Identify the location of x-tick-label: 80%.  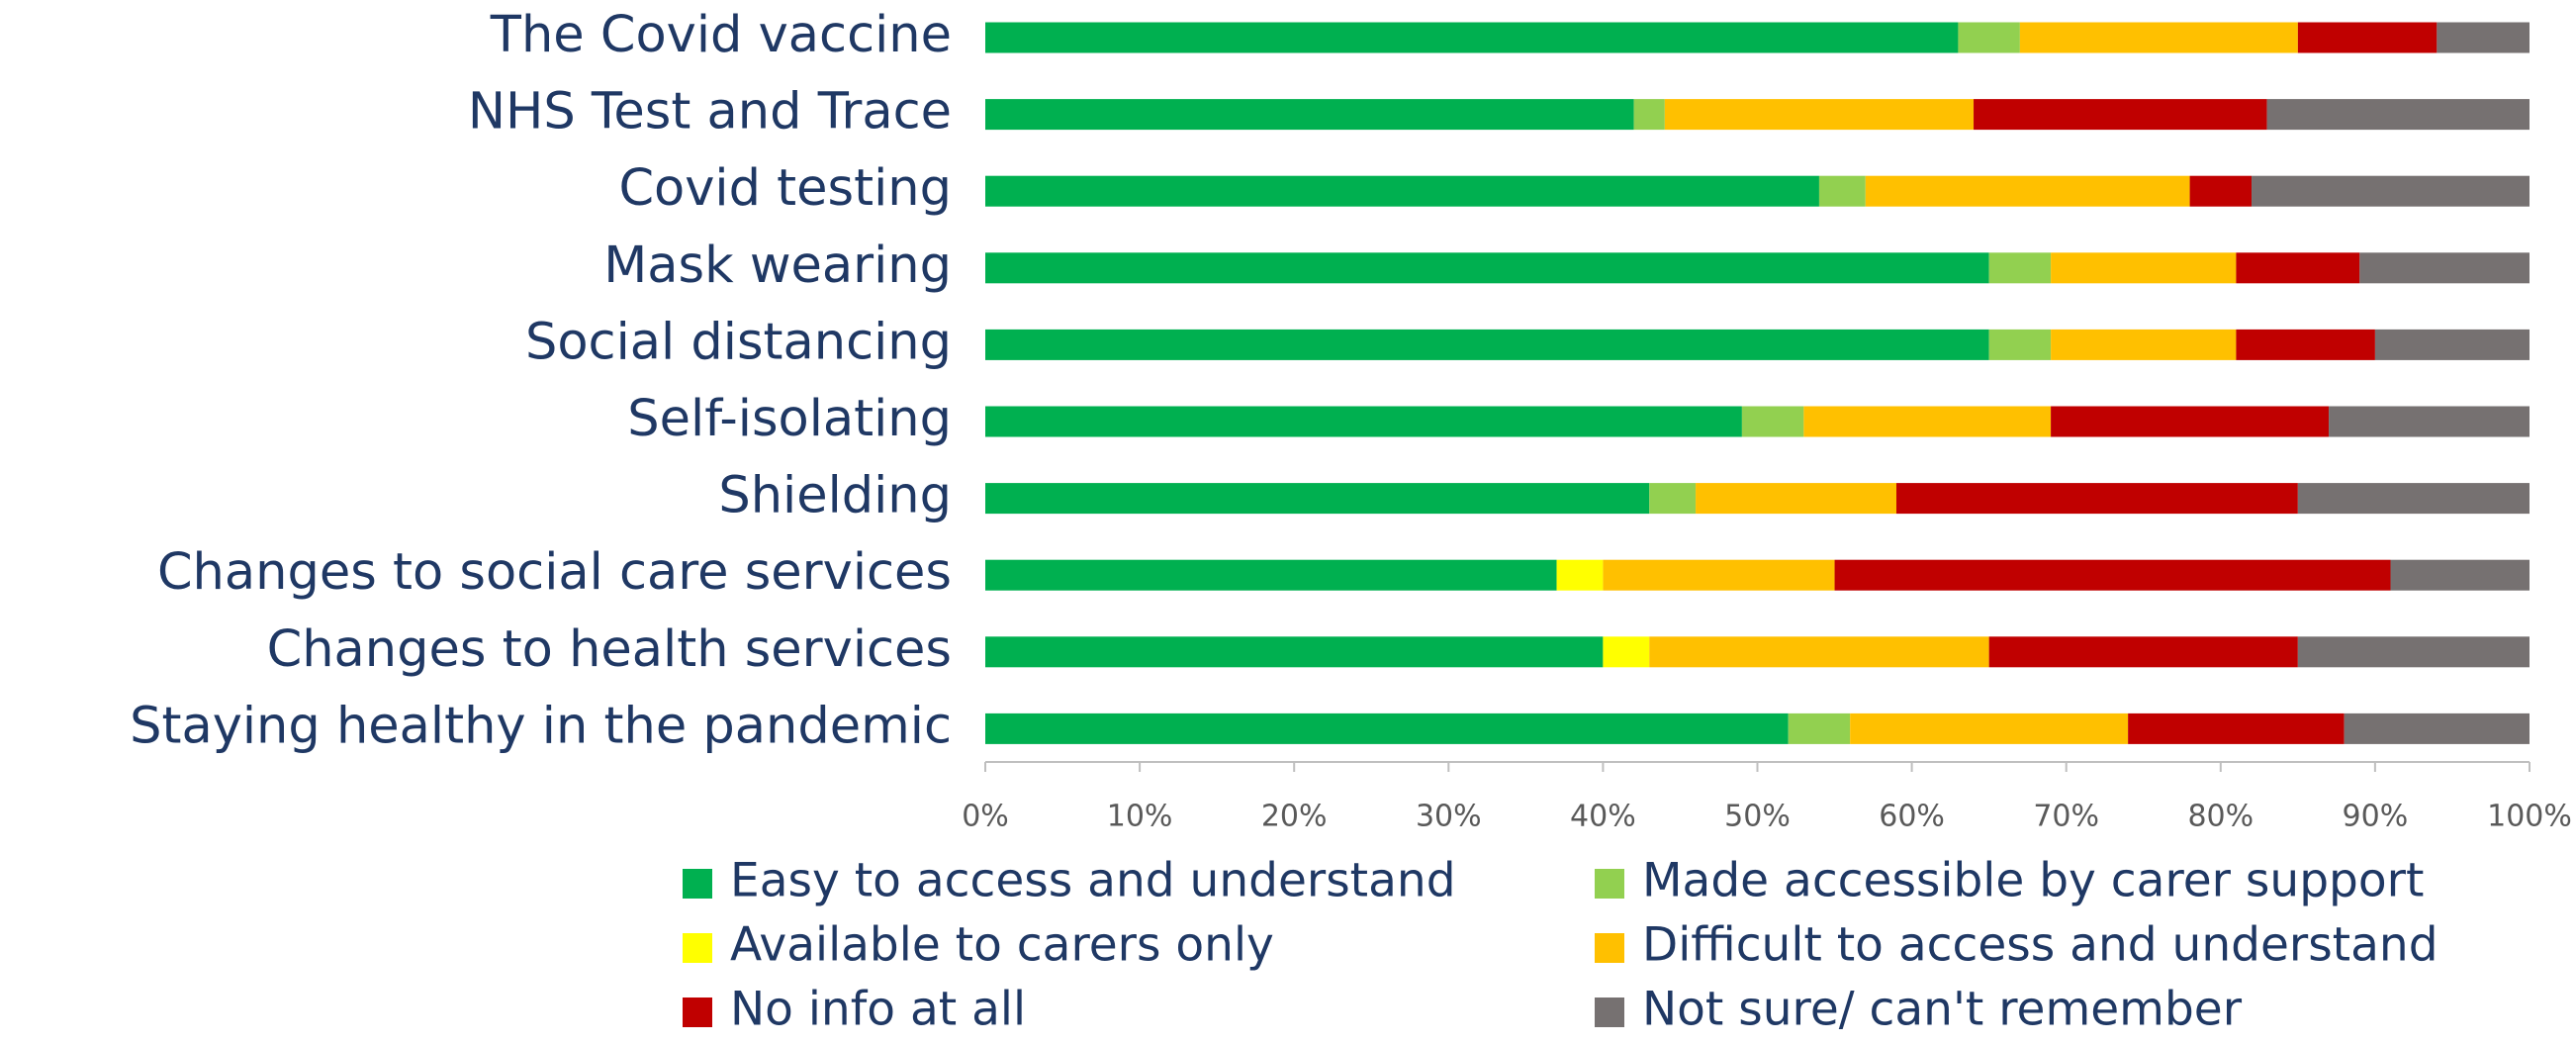
(2220, 817).